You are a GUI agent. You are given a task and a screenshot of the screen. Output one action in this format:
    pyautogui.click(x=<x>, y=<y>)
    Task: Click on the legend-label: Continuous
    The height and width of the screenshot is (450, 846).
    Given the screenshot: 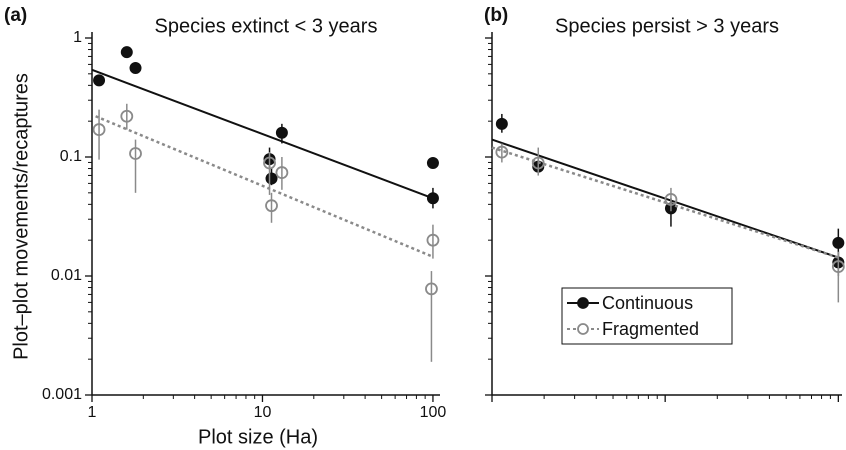 What is the action you would take?
    pyautogui.click(x=647, y=303)
    